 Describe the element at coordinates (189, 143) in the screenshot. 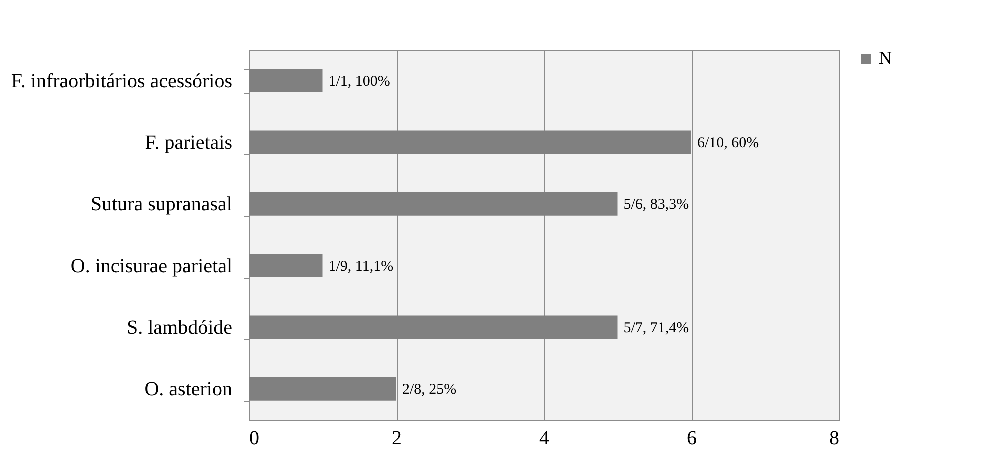

I see `y-tick-label: F. parietais` at that location.